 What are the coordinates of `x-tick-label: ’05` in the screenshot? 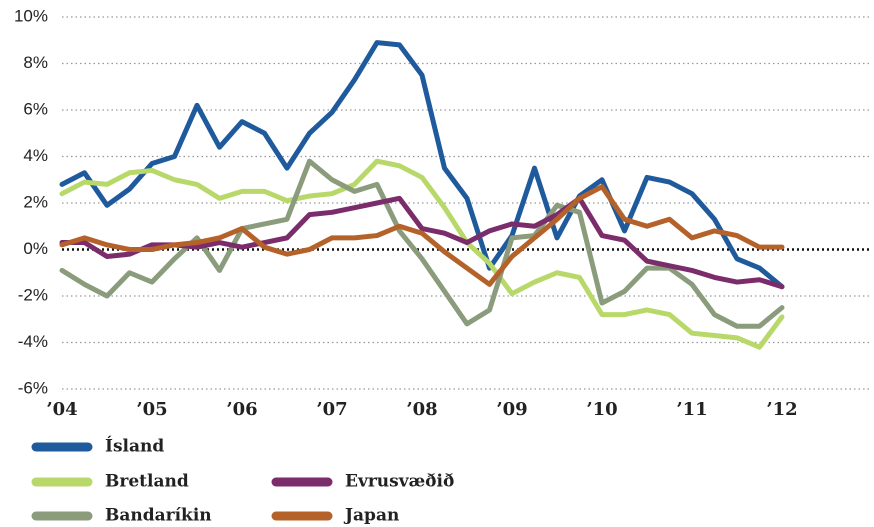 It's located at (151, 409).